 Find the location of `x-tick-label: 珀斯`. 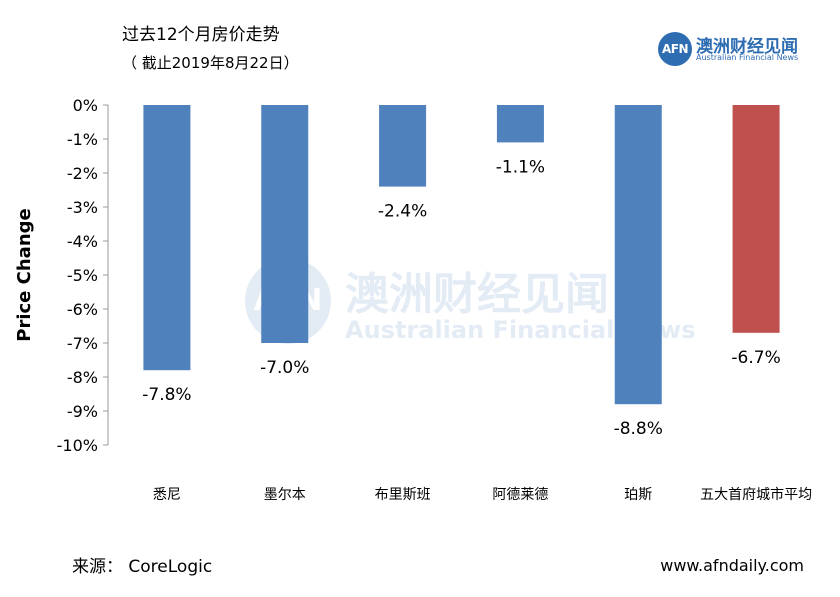

x-tick-label: 珀斯 is located at coordinates (638, 495).